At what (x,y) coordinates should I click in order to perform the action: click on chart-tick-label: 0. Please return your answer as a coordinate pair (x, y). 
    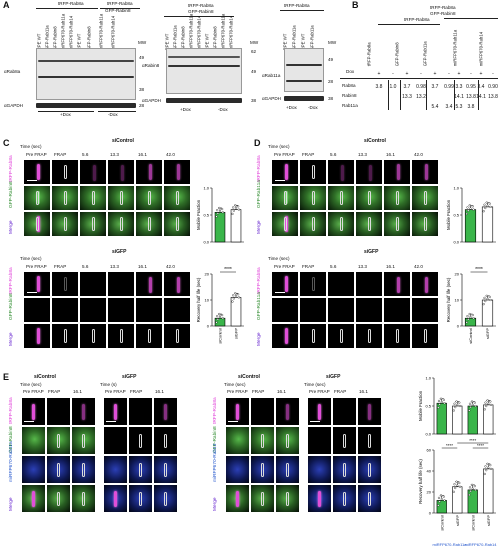
    Looking at the image, I should click on (458, 326).